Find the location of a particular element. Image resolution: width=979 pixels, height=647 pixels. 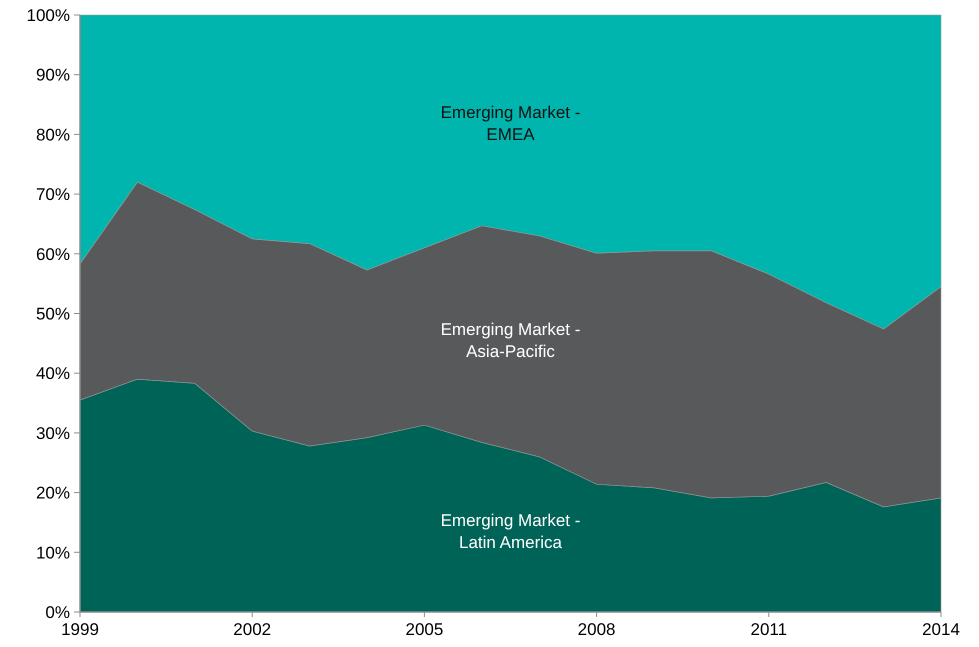

x-tick-label: 2005 is located at coordinates (424, 629).